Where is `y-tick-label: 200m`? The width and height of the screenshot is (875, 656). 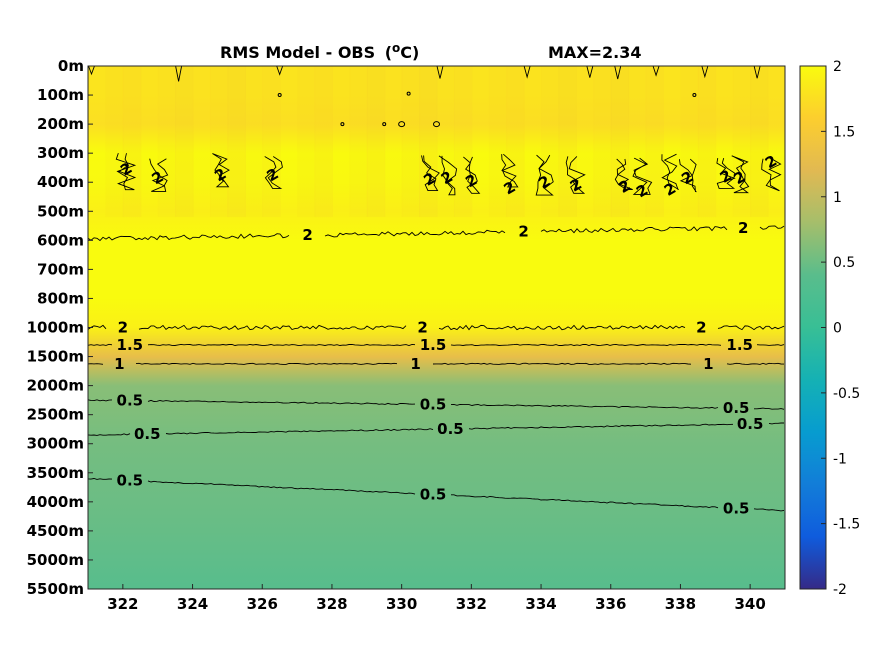
y-tick-label: 200m is located at coordinates (60, 124).